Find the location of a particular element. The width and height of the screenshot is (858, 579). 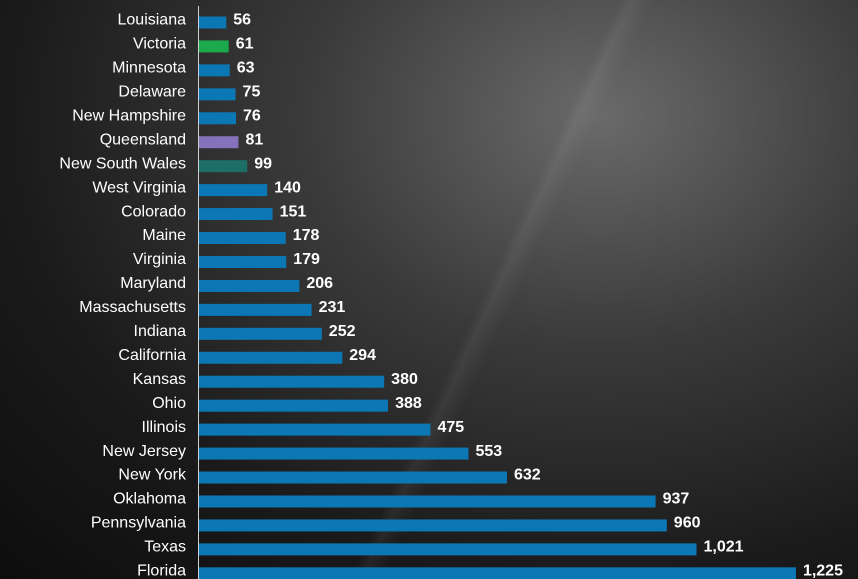

value-label: 475 is located at coordinates (450, 427).